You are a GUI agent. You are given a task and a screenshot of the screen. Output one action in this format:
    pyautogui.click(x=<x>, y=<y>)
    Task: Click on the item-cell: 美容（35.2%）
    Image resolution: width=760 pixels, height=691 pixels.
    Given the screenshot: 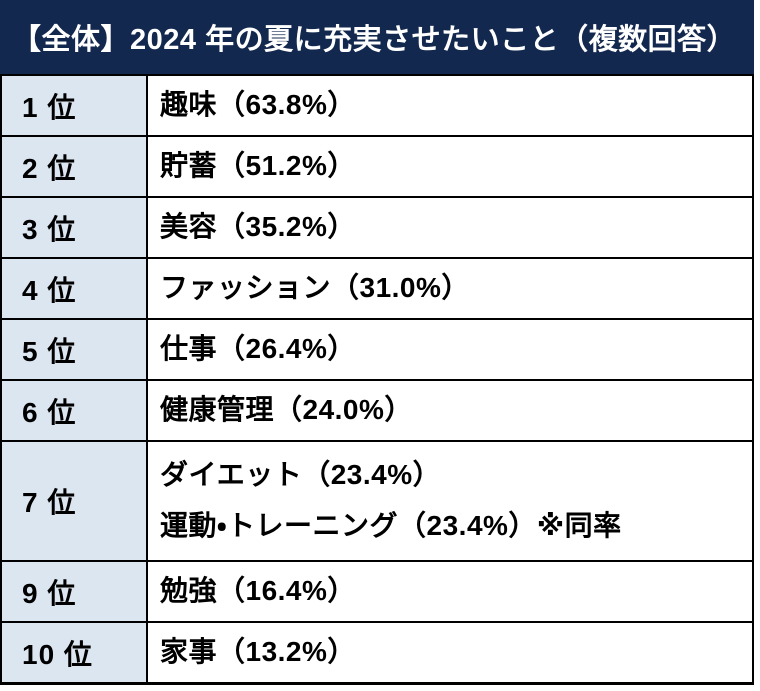 What is the action you would take?
    pyautogui.click(x=450, y=227)
    